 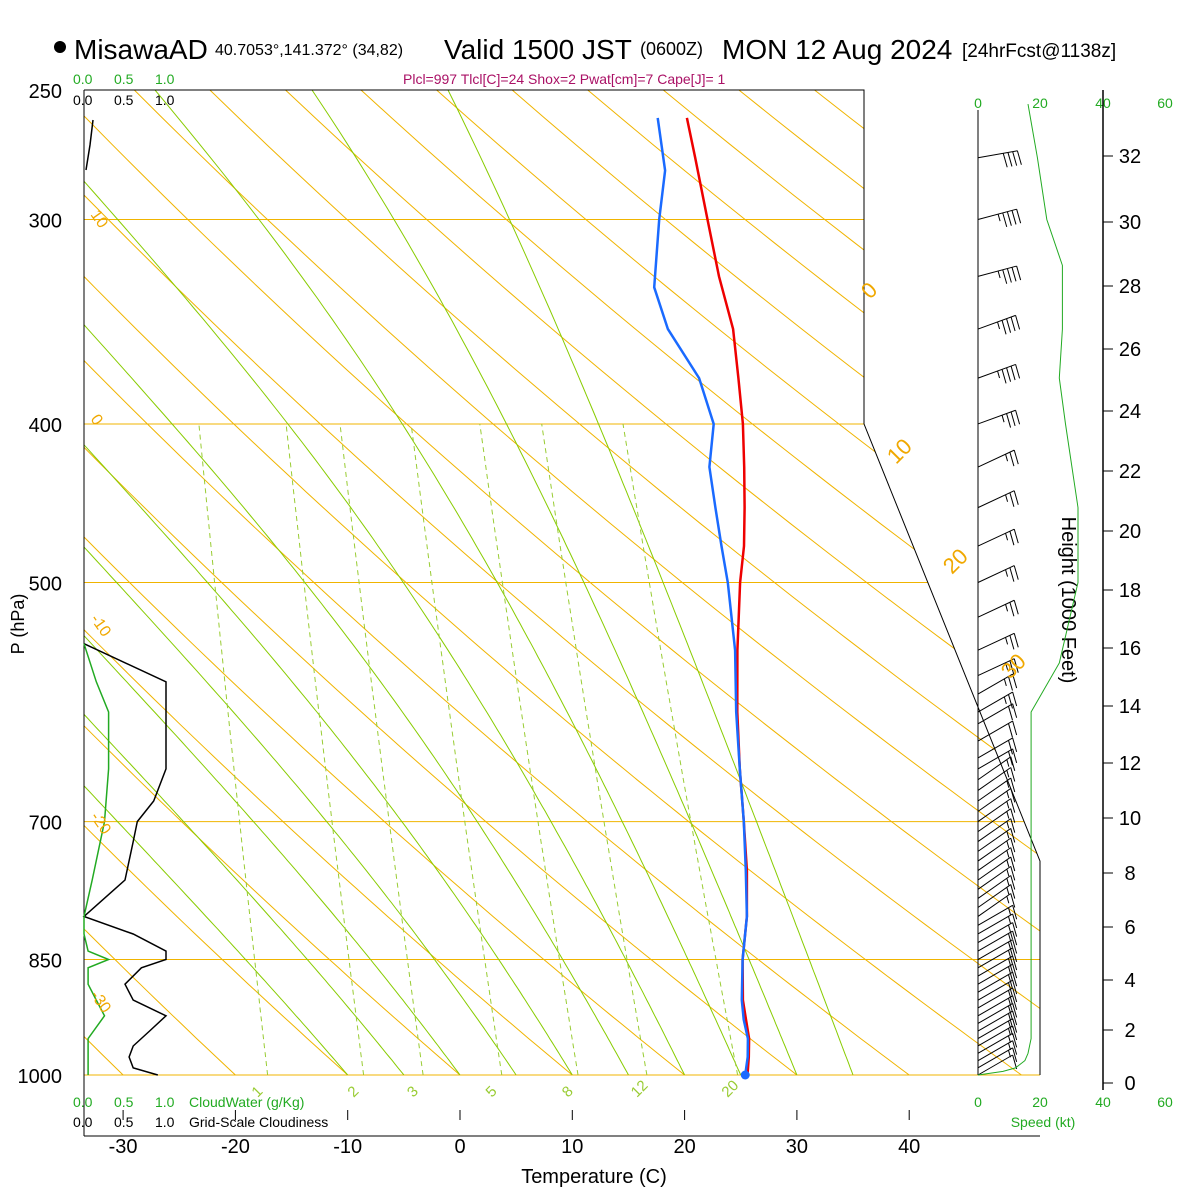 I want to click on cloud-scale-bottom-black-1: 0.5, so click(x=124, y=1122).